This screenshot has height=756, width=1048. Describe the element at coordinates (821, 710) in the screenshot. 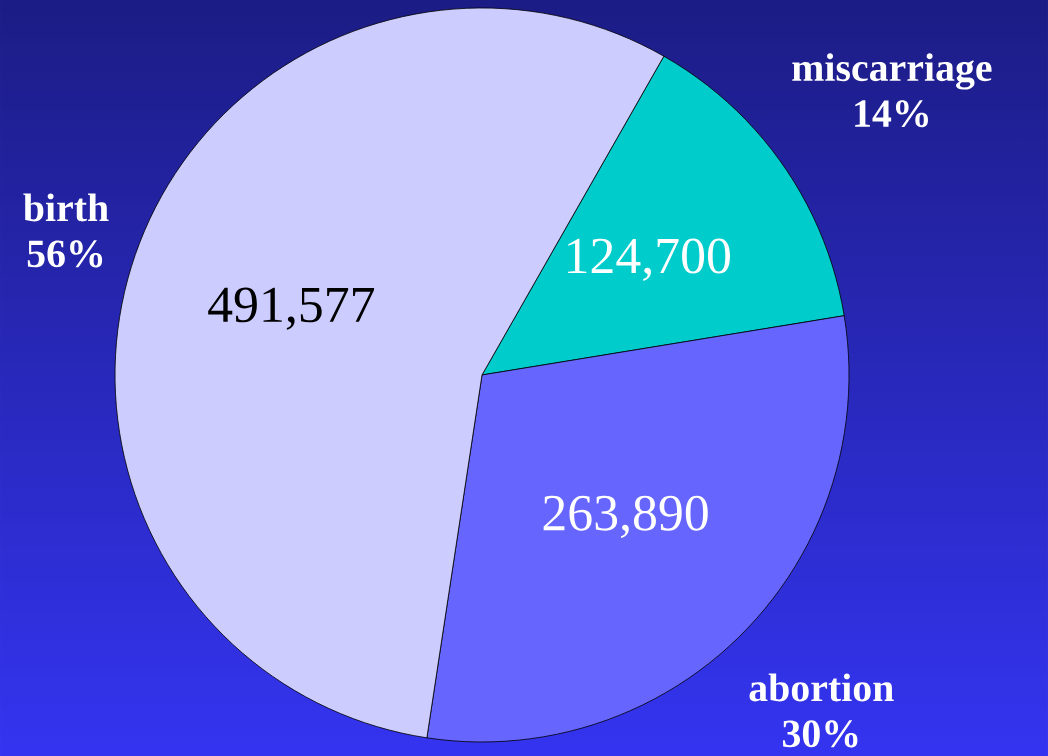

I see `slice-label: abortion 30%` at that location.